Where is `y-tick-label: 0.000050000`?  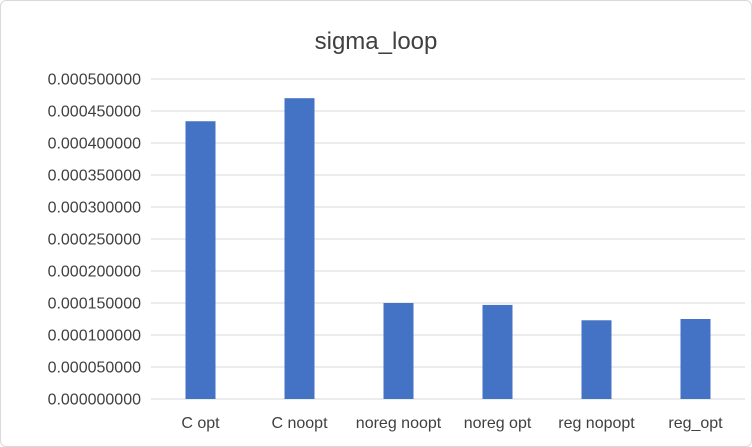
y-tick-label: 0.000050000 is located at coordinates (95, 368).